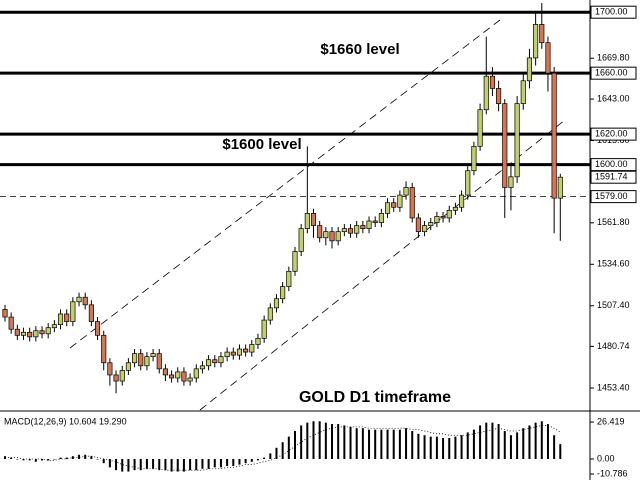 The height and width of the screenshot is (480, 640). I want to click on annotation: $1600 level, so click(261, 144).